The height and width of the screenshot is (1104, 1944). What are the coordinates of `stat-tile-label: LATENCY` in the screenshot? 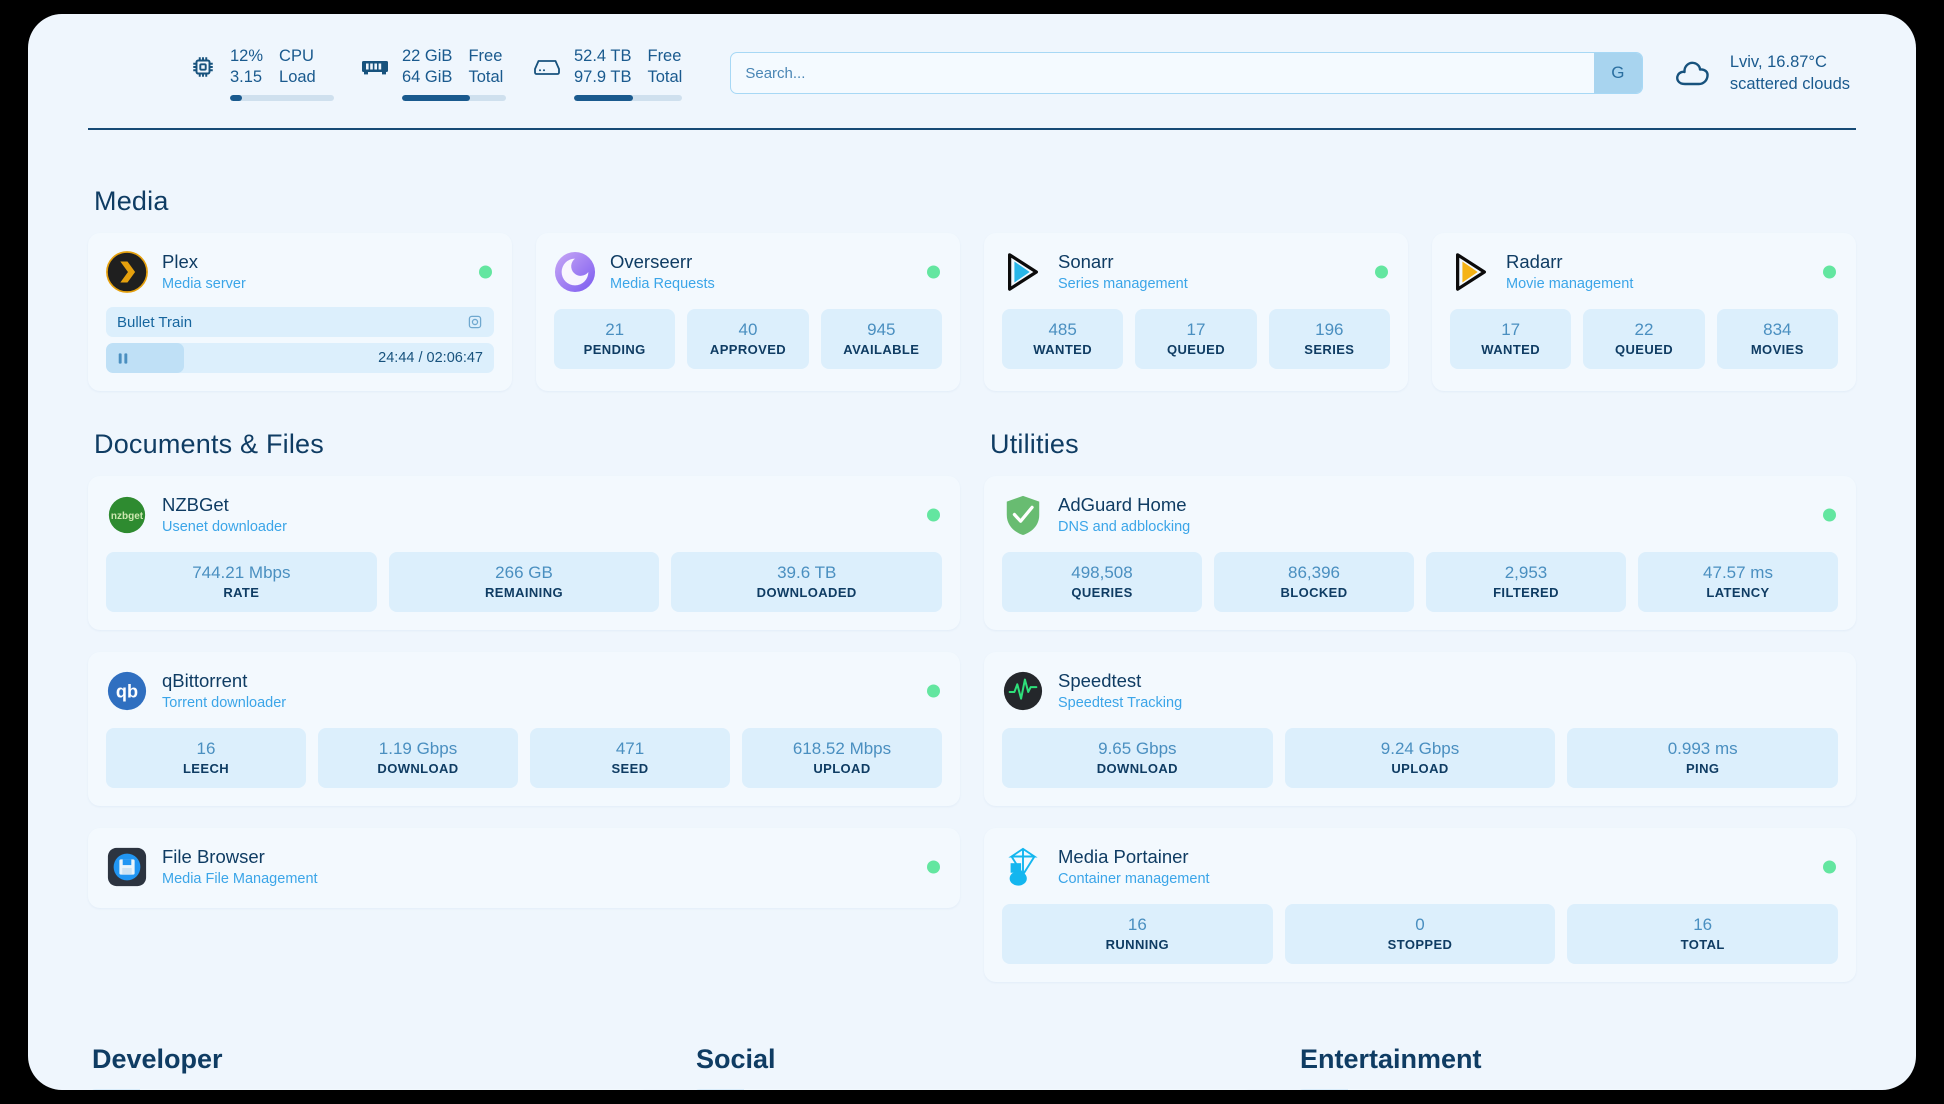 It's located at (1738, 592).